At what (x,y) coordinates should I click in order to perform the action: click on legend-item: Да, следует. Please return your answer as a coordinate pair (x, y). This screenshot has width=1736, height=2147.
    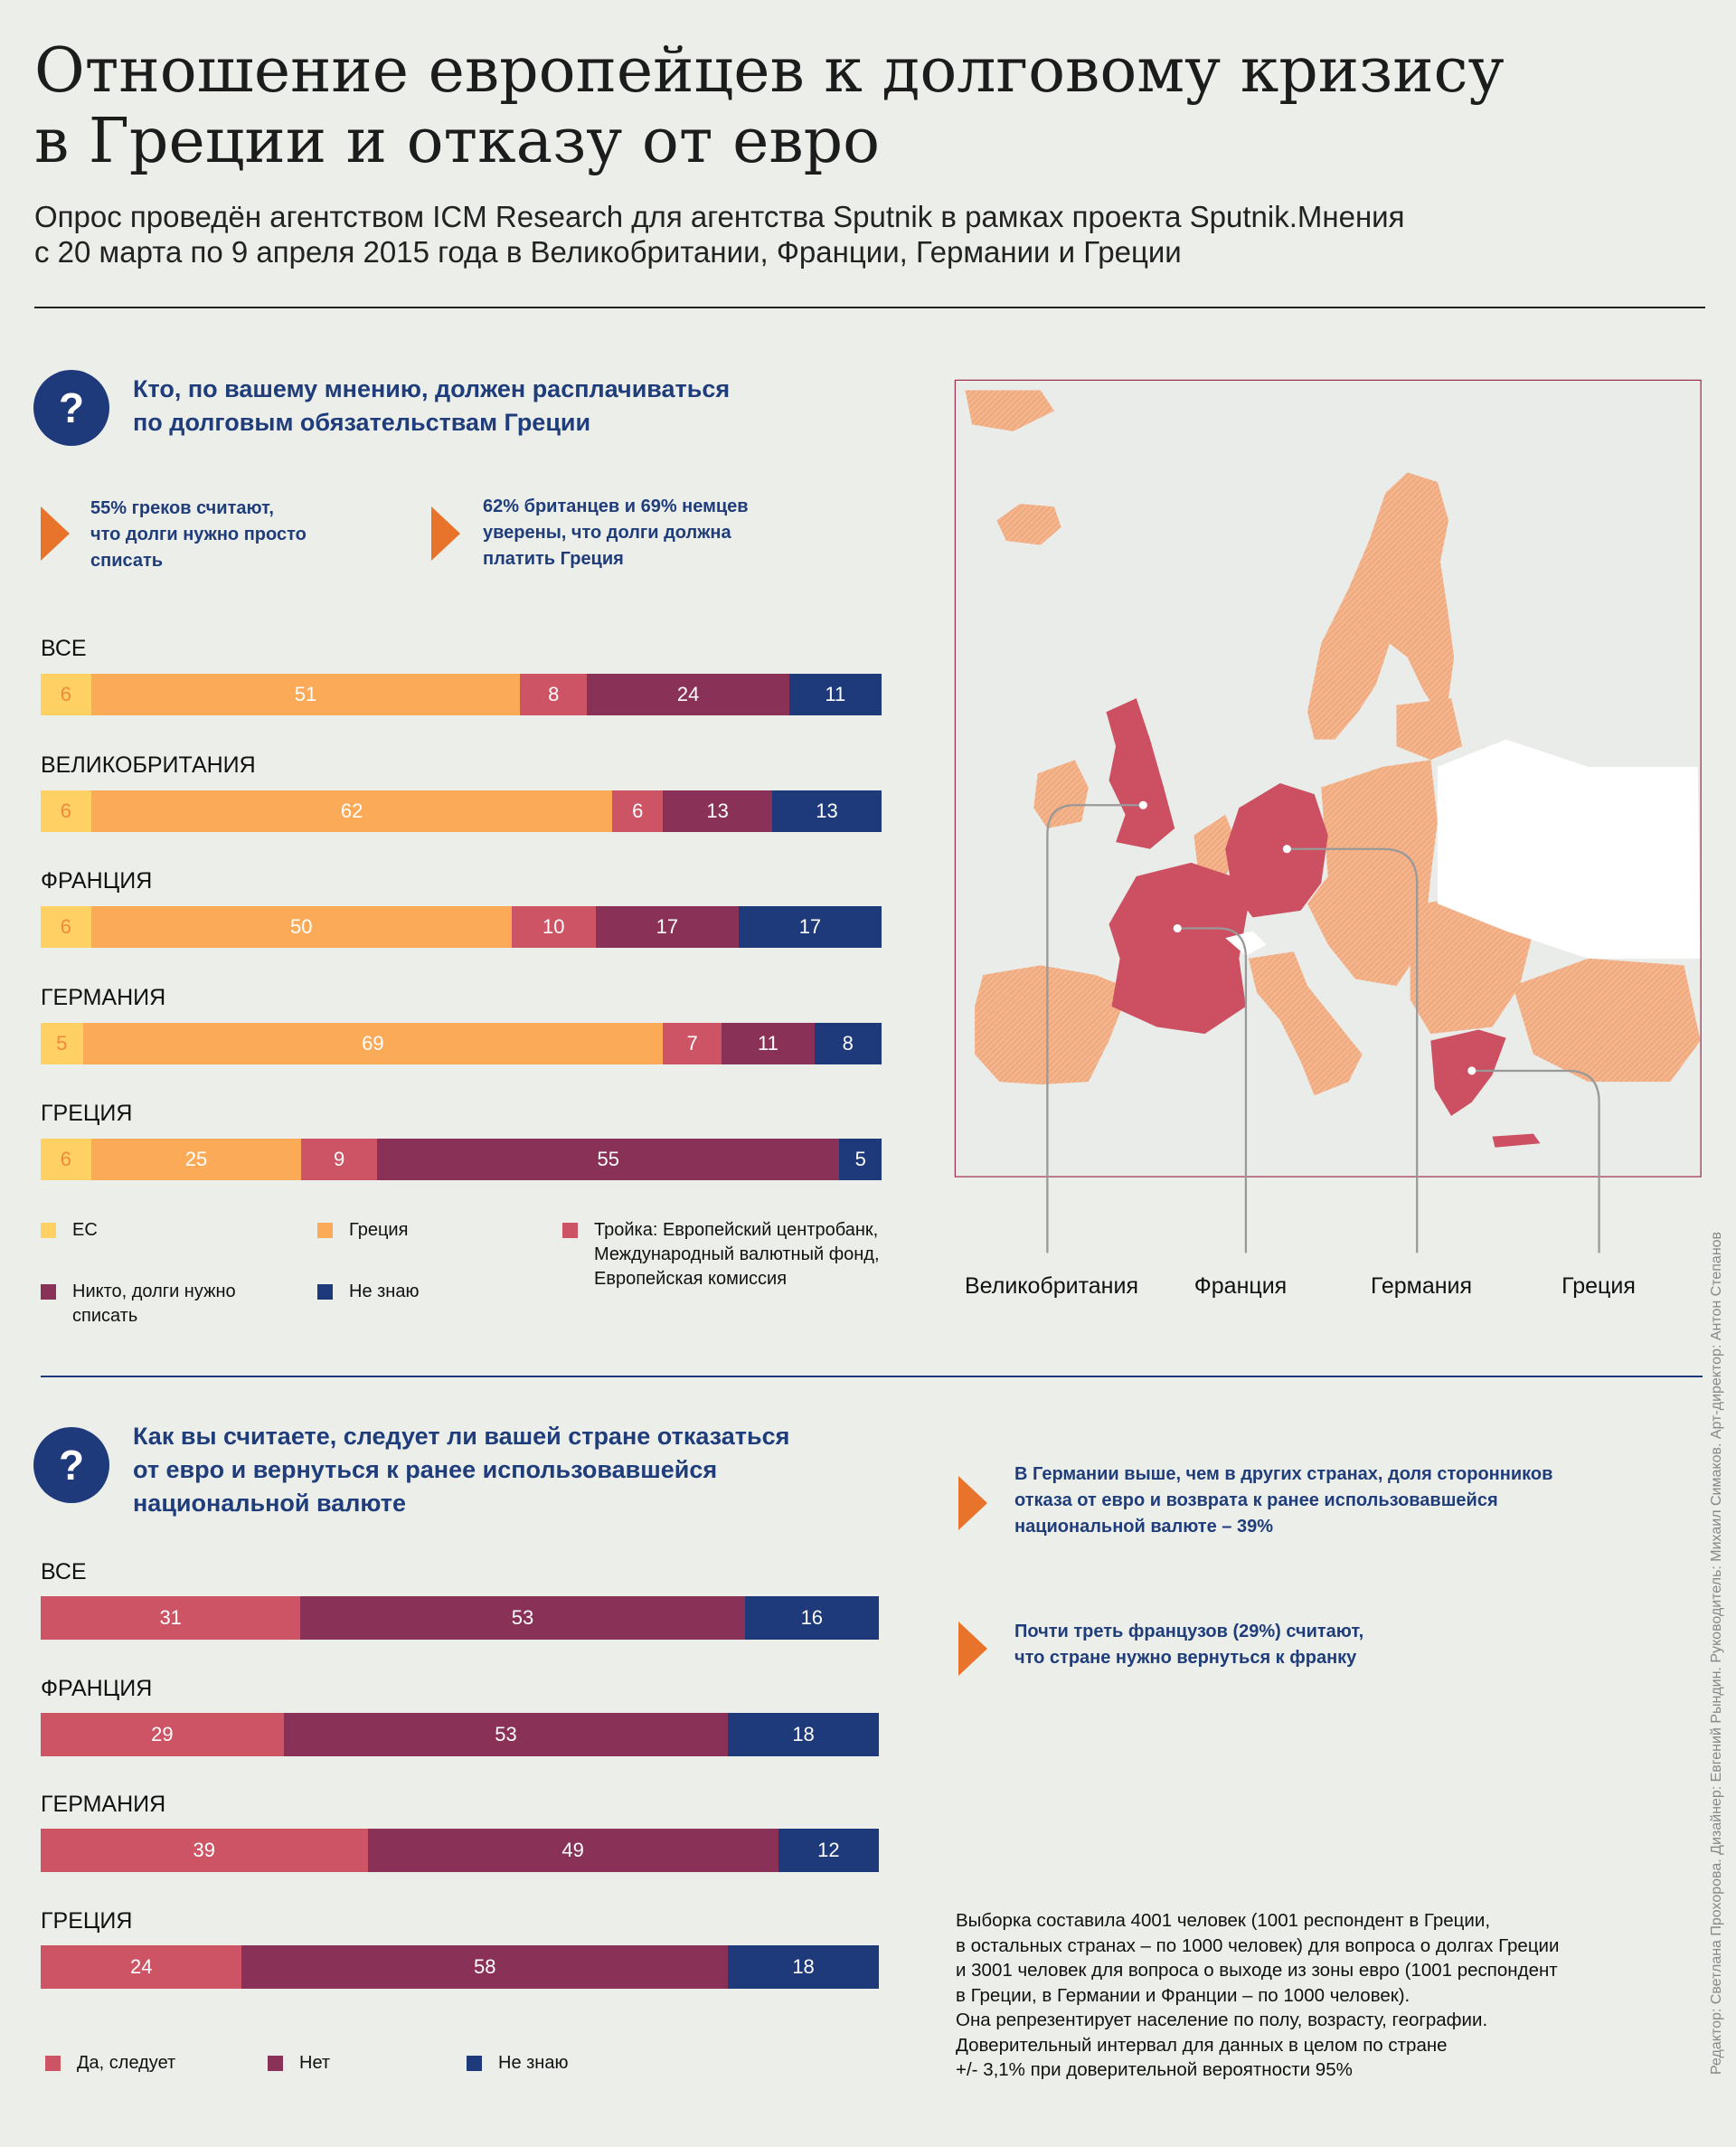
    Looking at the image, I should click on (110, 2063).